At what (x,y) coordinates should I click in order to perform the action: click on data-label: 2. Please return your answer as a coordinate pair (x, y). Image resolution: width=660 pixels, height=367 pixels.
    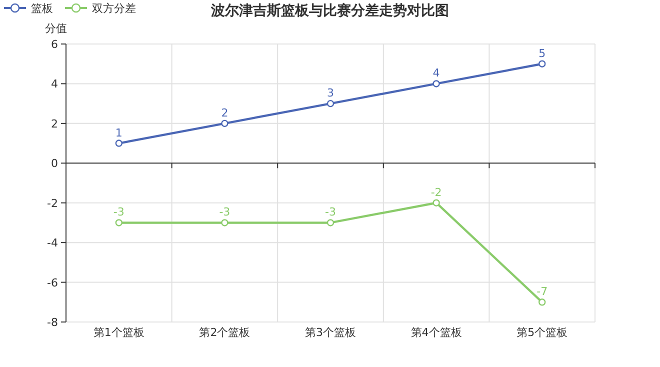
    Looking at the image, I should click on (224, 113).